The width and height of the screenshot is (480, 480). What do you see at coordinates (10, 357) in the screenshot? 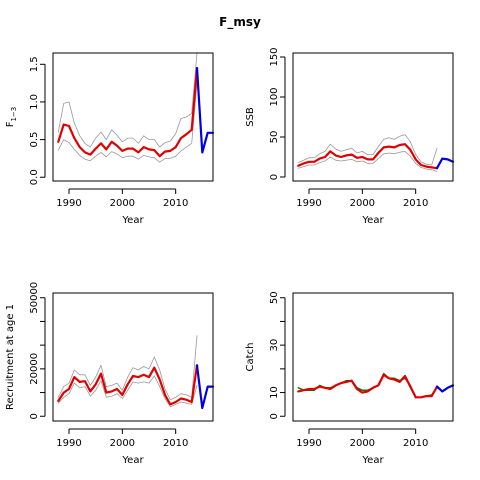
I see `y-axis-label: Recruitment at age 1` at bounding box center [10, 357].